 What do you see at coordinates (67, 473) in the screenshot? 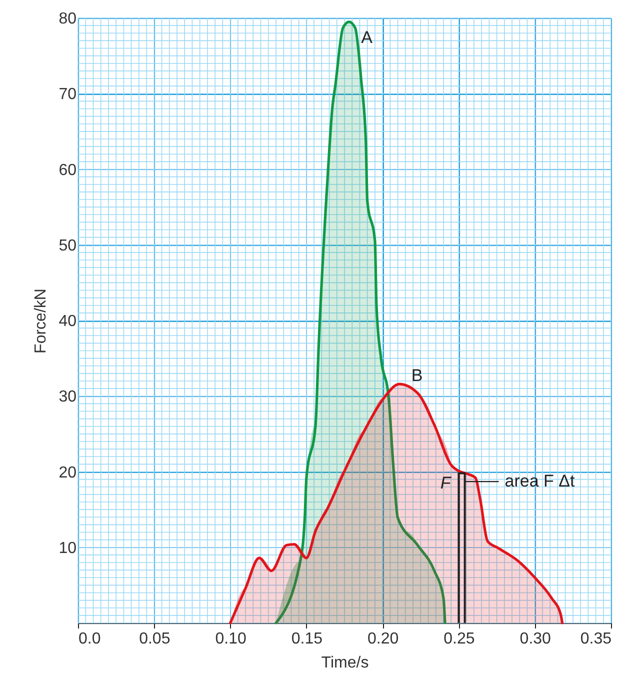
I see `y-tick-label: 20` at bounding box center [67, 473].